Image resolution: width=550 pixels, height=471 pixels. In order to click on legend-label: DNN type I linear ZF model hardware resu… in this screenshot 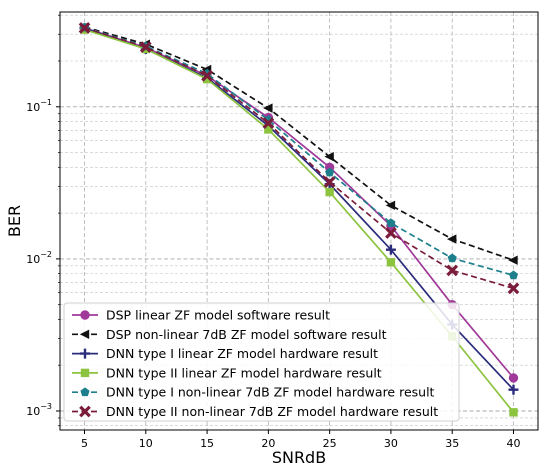, I will do `click(242, 353)`.